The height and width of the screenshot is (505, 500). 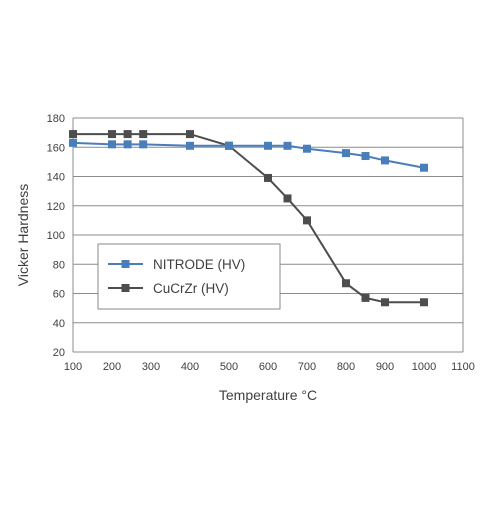 What do you see at coordinates (191, 288) in the screenshot?
I see `legend-label-1: CuCrZr (HV)` at bounding box center [191, 288].